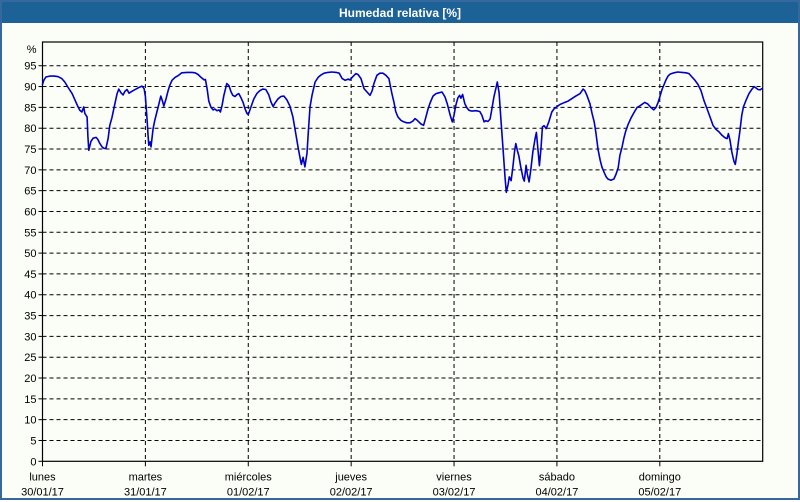 The width and height of the screenshot is (800, 502). I want to click on y-tick-label: 15, so click(30, 400).